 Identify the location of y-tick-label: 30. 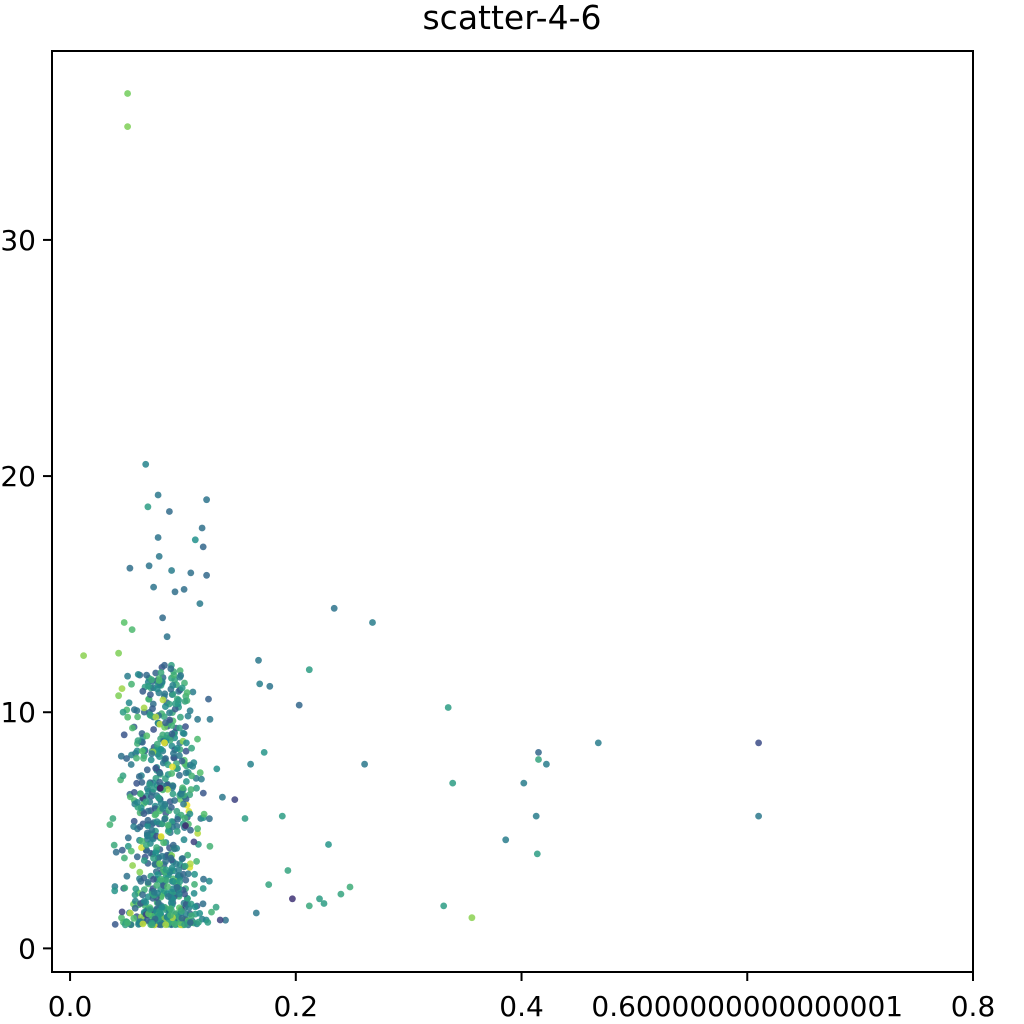
(18, 240).